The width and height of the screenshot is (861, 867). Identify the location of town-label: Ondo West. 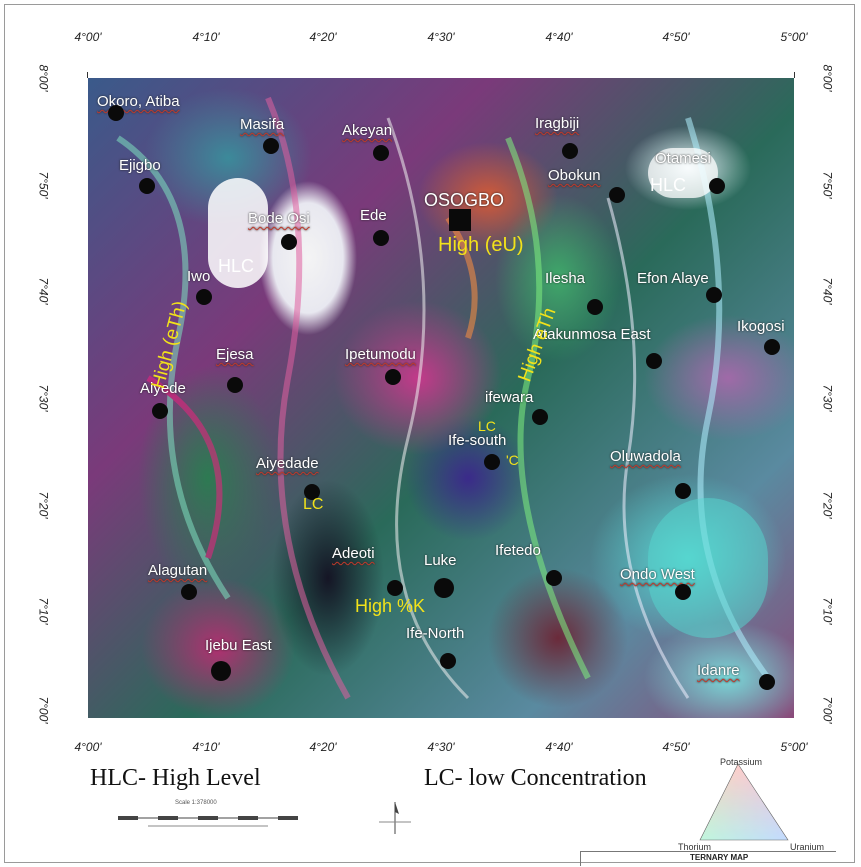
(657, 574).